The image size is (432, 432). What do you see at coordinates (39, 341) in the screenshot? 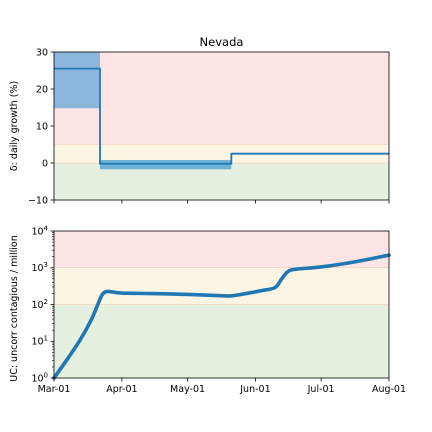
I see `bottom-y-tick-label: 10¹` at bounding box center [39, 341].